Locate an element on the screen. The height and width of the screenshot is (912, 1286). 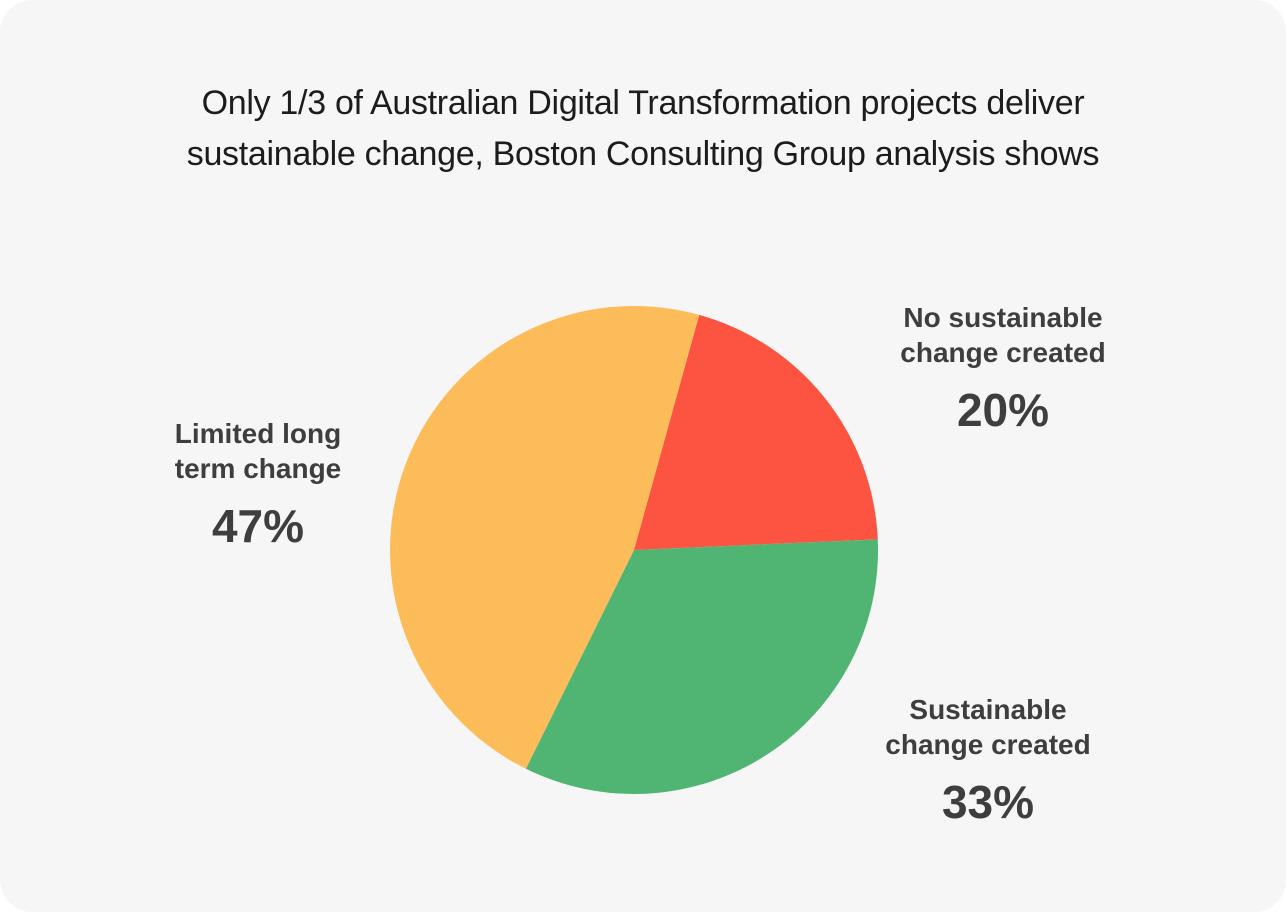
callout-limited-long-term-change: Limited long term change 47% is located at coordinates (258, 484).